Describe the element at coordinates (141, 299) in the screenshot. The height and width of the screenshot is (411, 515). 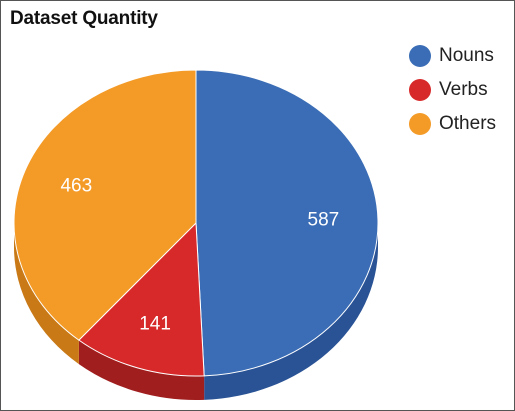
I see `pie-slice-verbs` at that location.